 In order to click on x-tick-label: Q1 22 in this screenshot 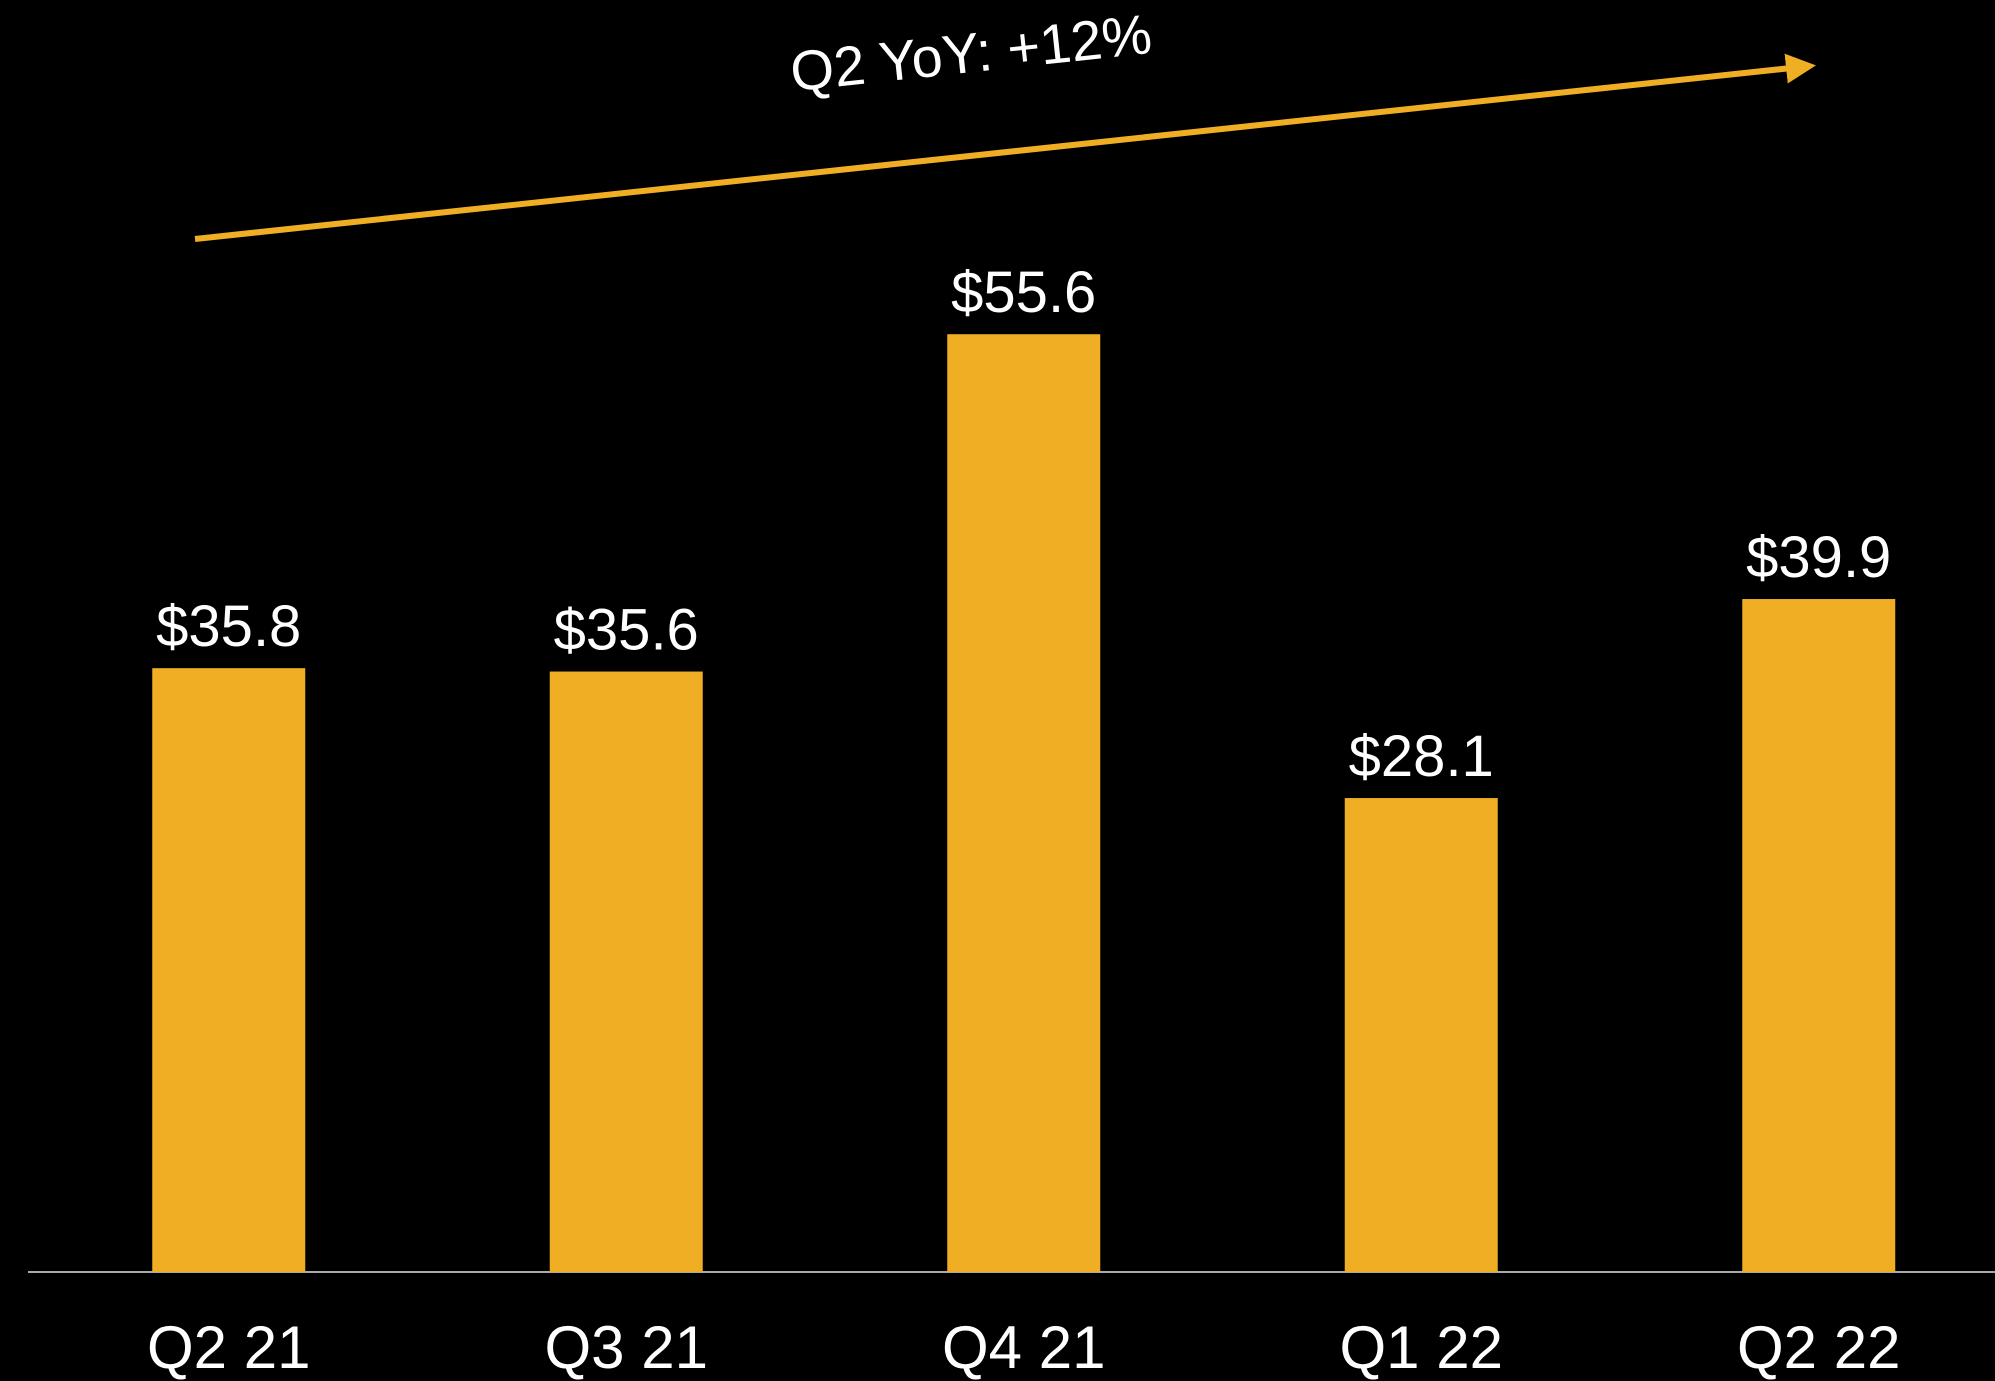, I will do `click(1421, 1347)`.